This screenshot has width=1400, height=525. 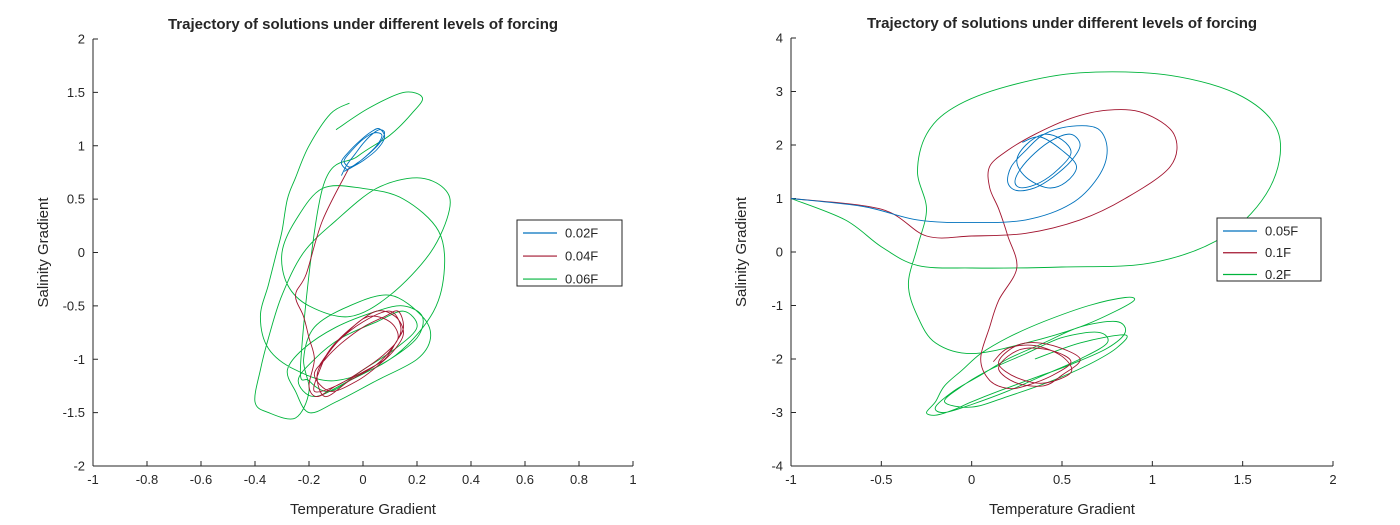 What do you see at coordinates (581, 233) in the screenshot?
I see `legend-entry: 0.02F` at bounding box center [581, 233].